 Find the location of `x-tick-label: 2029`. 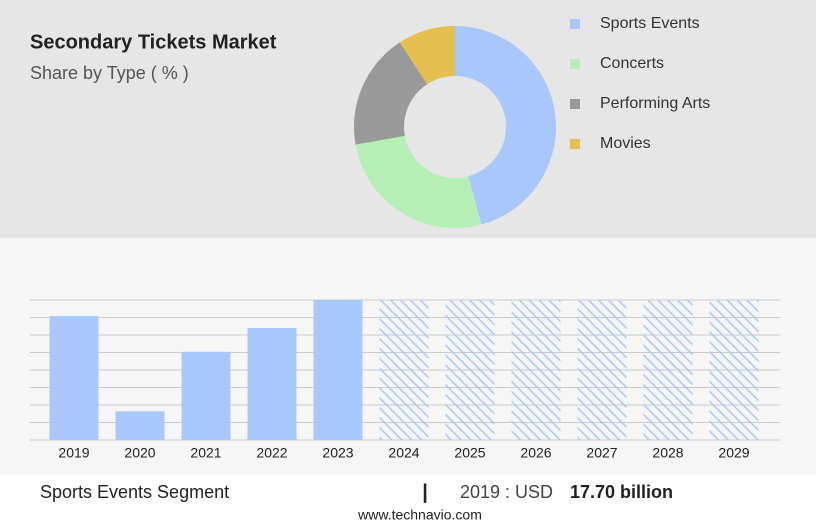

x-tick-label: 2029 is located at coordinates (733, 453).